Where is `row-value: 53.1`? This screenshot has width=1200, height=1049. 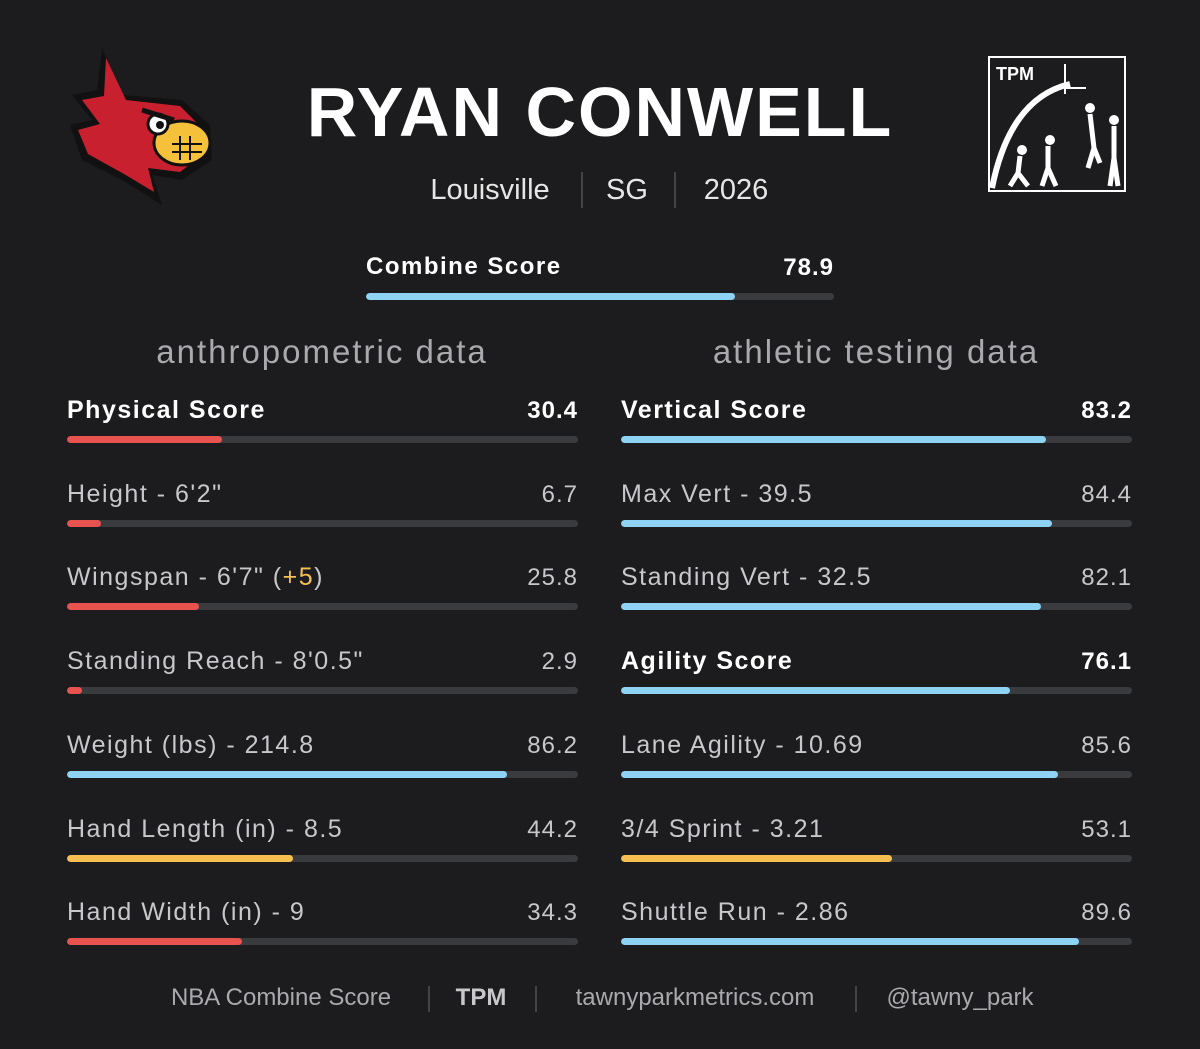
row-value: 53.1 is located at coordinates (1106, 829).